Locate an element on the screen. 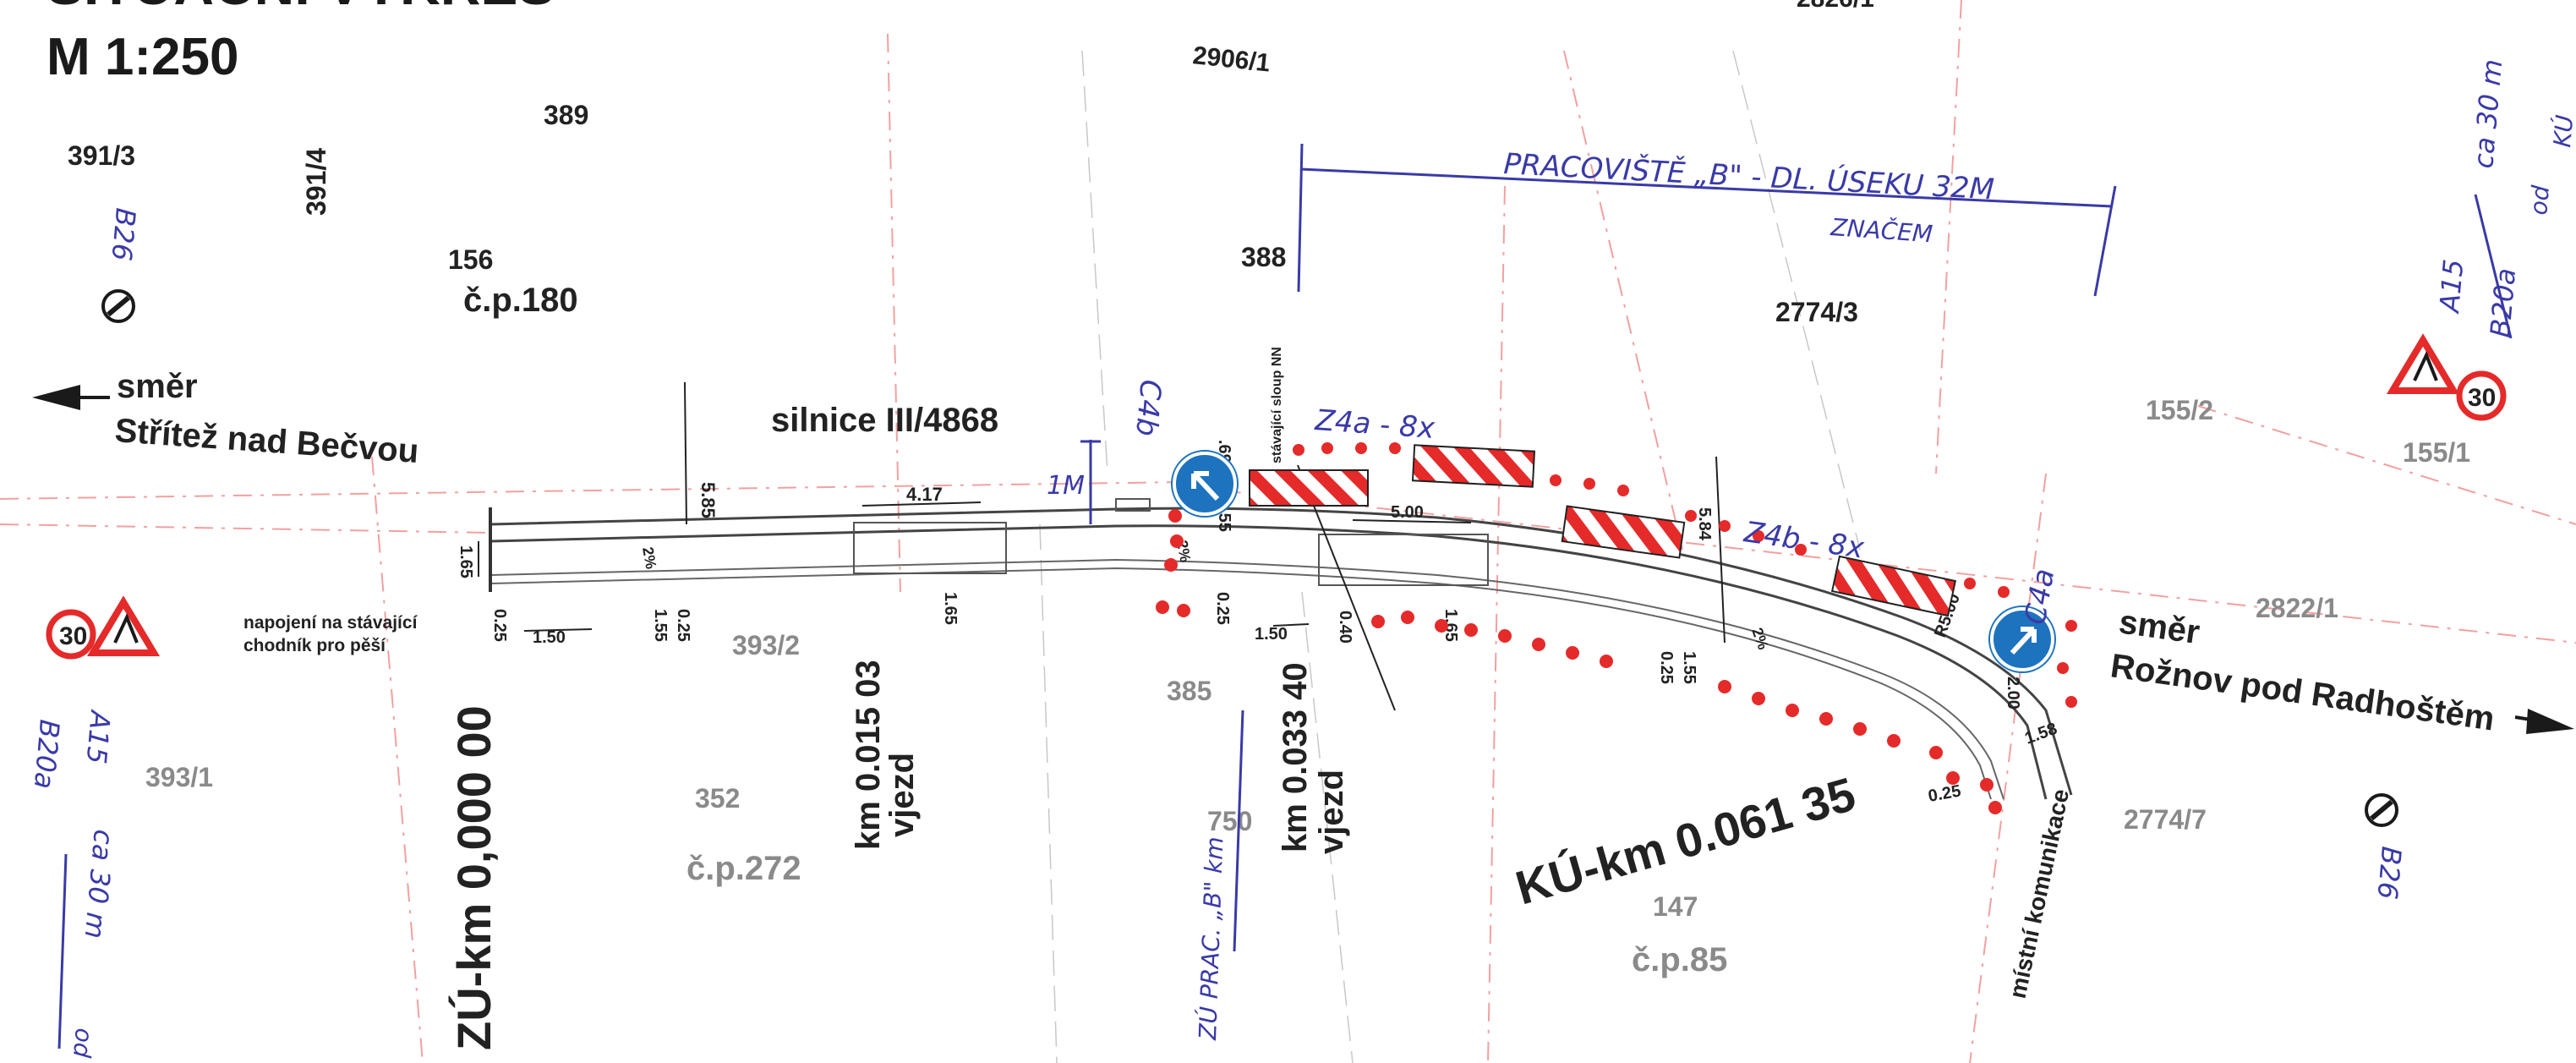  sidewalk-note-line1: napojení na stávající is located at coordinates (330, 623).